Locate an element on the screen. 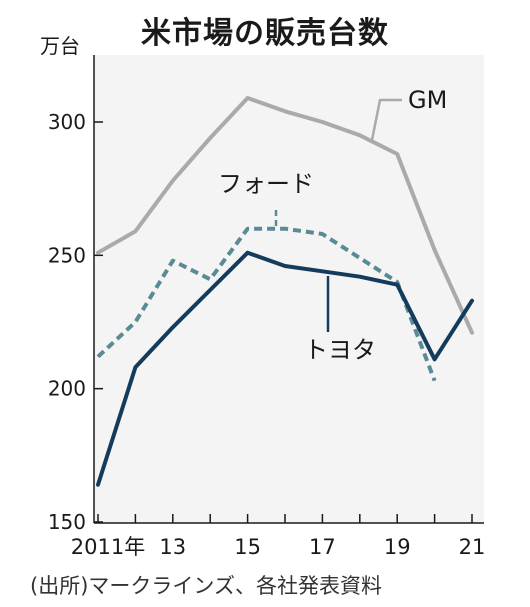 This screenshot has height=607, width=530. y-tick-label-150: 150 is located at coordinates (67, 522).